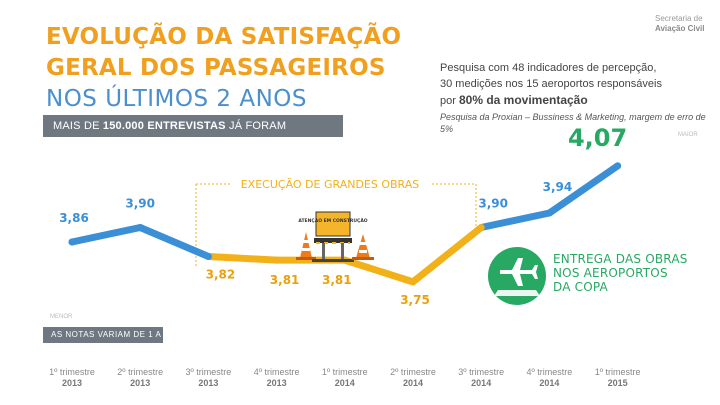 The image size is (720, 405). Describe the element at coordinates (216, 68) in the screenshot. I see `title-line-2: GERAL DOS PASSAGEIROS` at that location.